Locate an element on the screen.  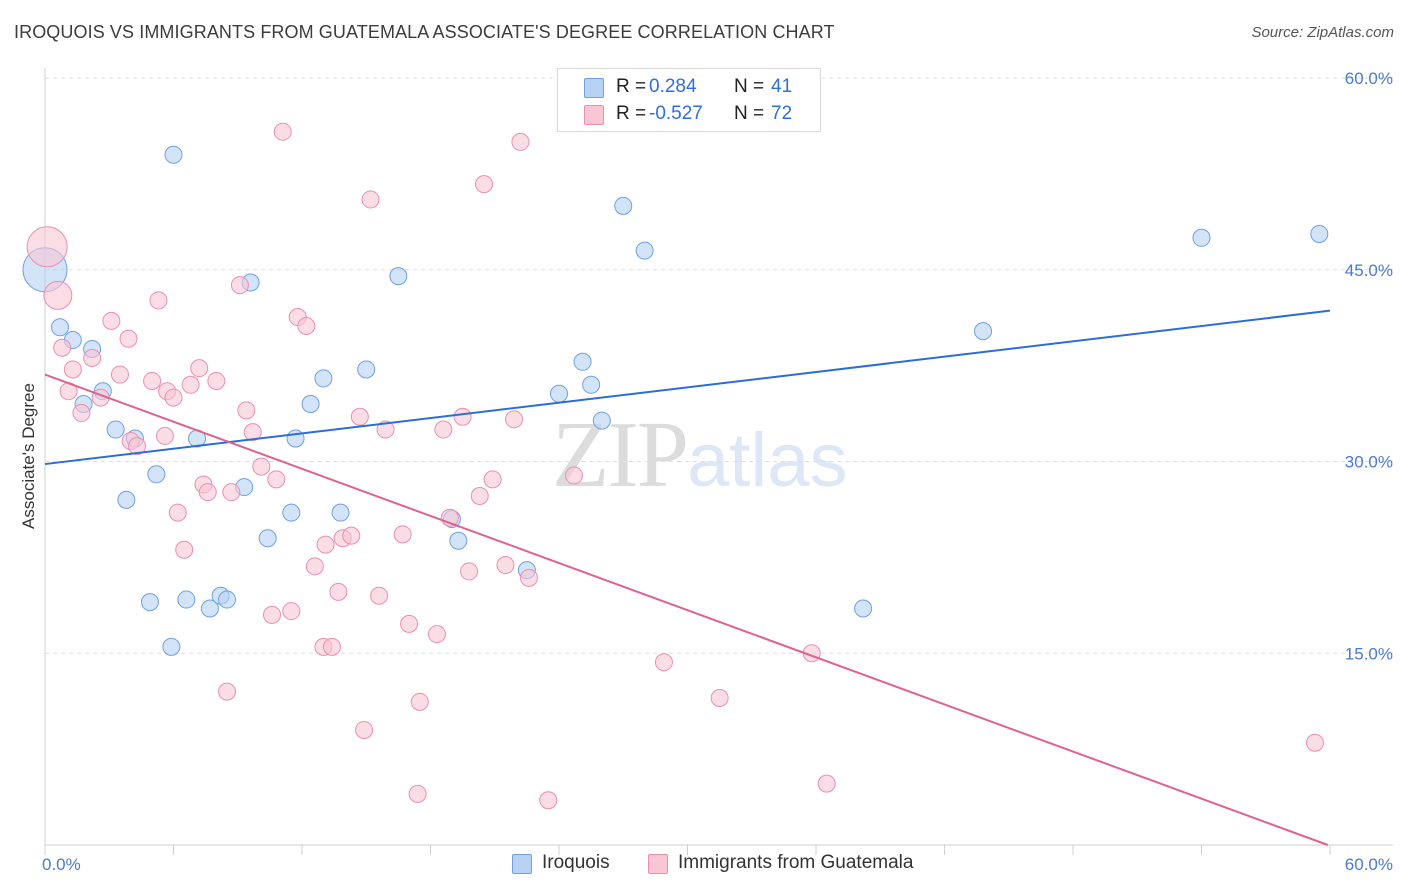
legend-swatch-guatemala is located at coordinates (594, 115).